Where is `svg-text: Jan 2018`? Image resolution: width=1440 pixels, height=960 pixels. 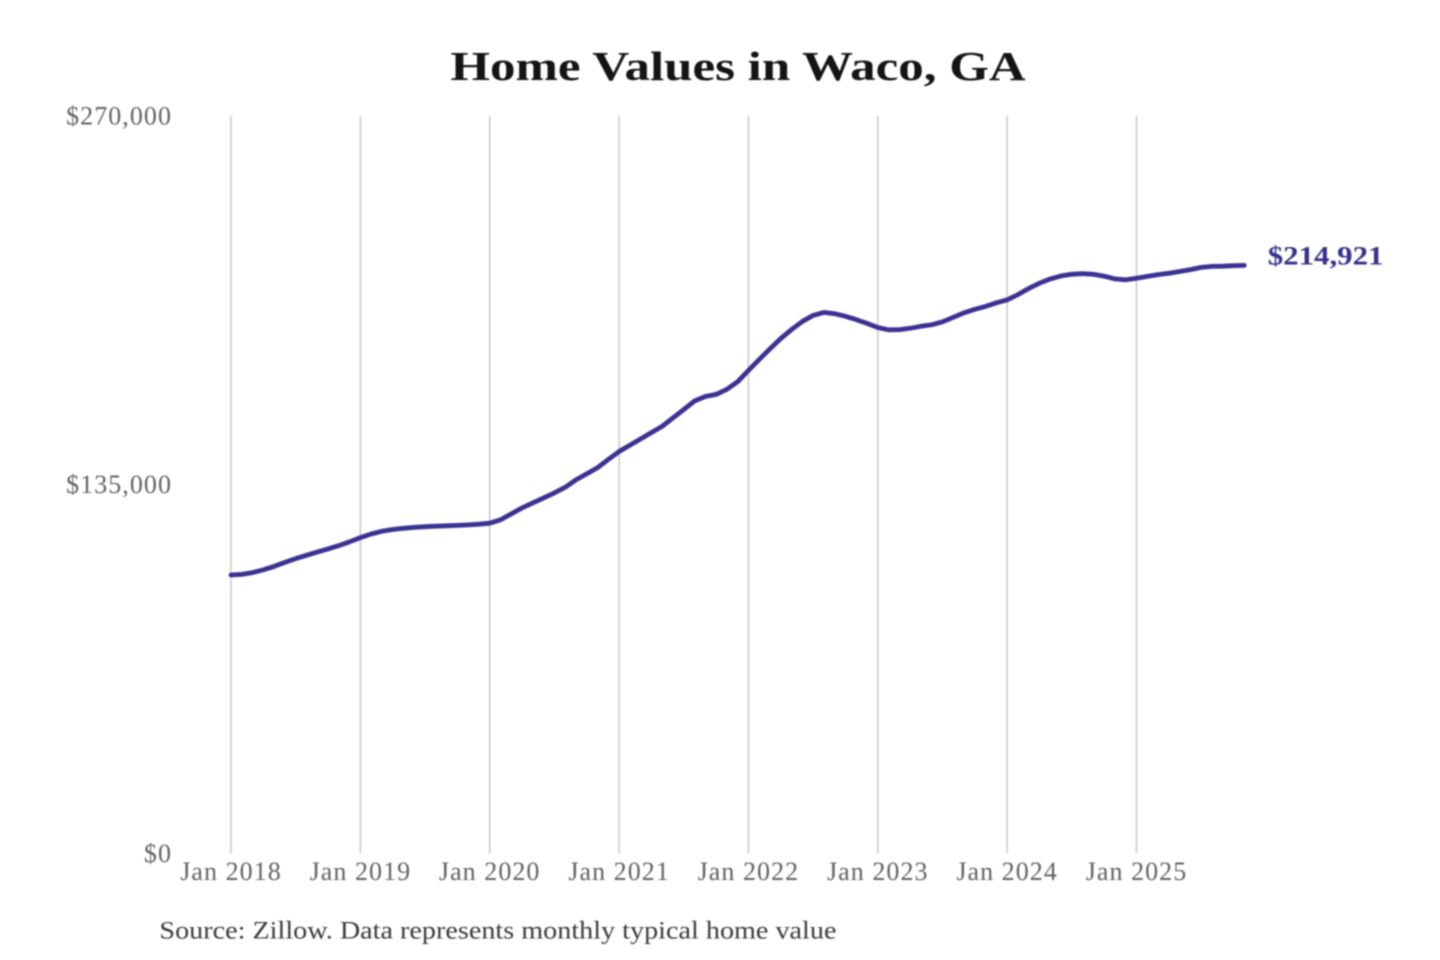 svg-text: Jan 2018 is located at coordinates (231, 871).